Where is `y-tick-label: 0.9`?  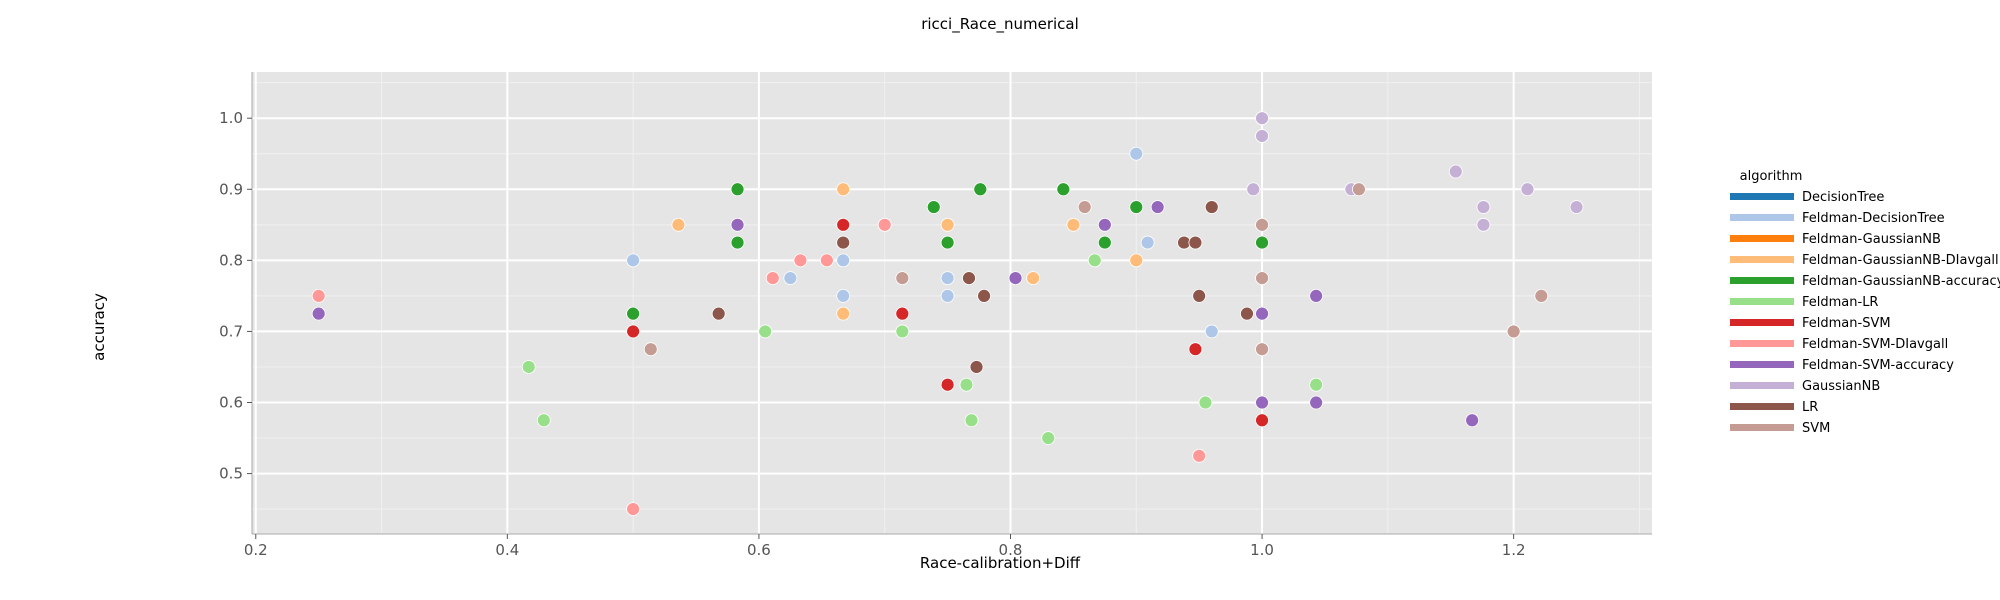 y-tick-label: 0.9 is located at coordinates (231, 189).